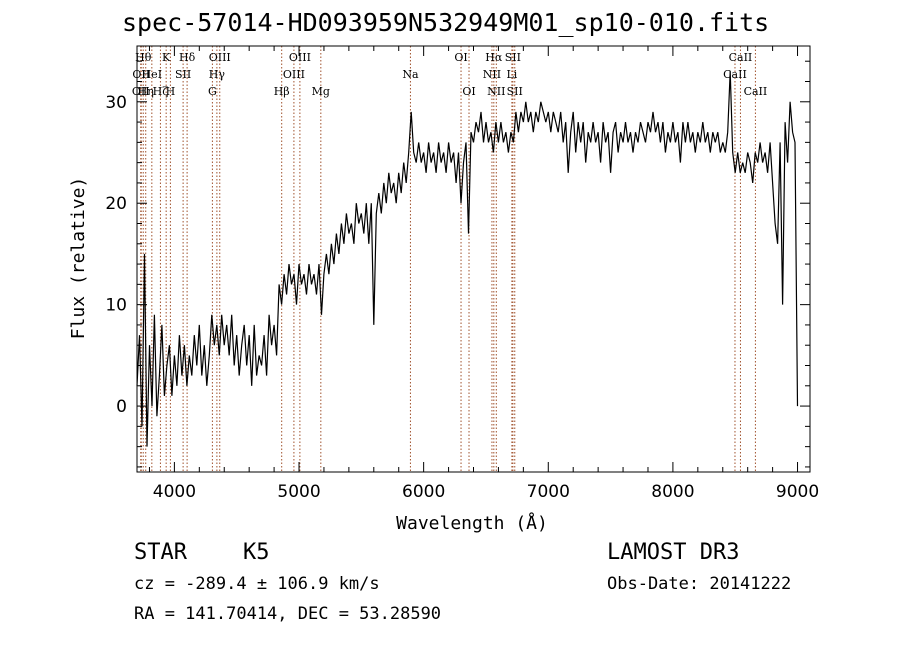 This screenshot has width=900, height=649. Describe the element at coordinates (256, 552) in the screenshot. I see `object-subclass: K5` at that location.